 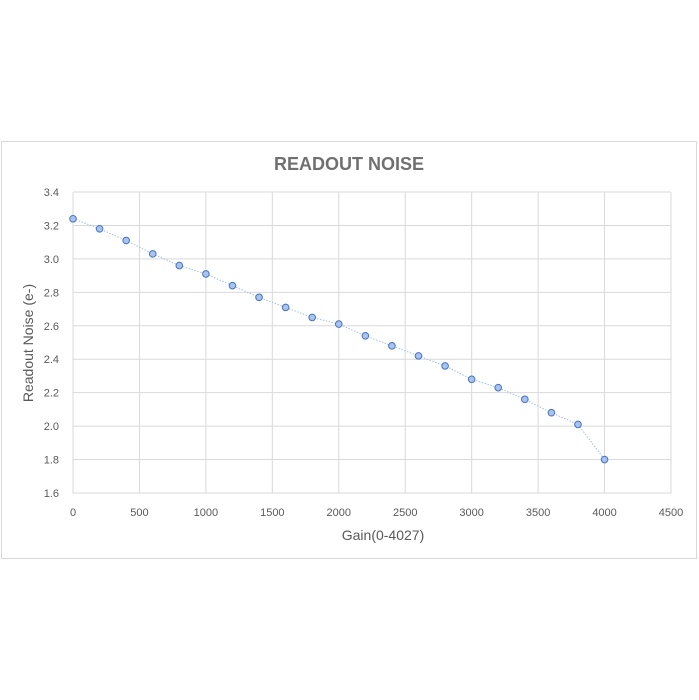 What do you see at coordinates (206, 513) in the screenshot?
I see `x-tick-label: 1000` at bounding box center [206, 513].